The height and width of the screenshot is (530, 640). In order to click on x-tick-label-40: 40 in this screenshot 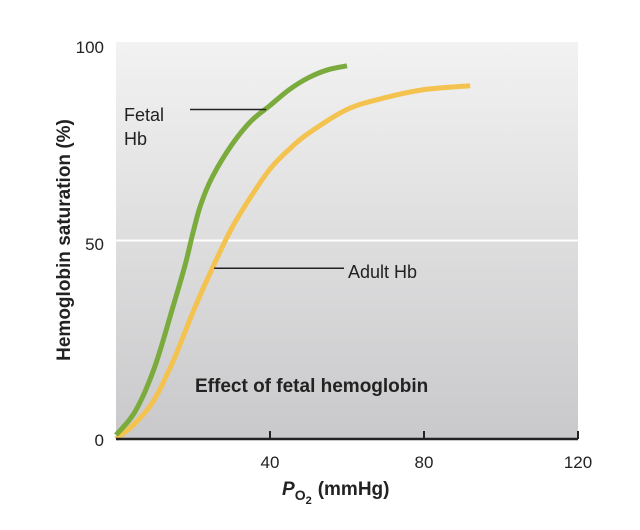, I will do `click(270, 462)`.